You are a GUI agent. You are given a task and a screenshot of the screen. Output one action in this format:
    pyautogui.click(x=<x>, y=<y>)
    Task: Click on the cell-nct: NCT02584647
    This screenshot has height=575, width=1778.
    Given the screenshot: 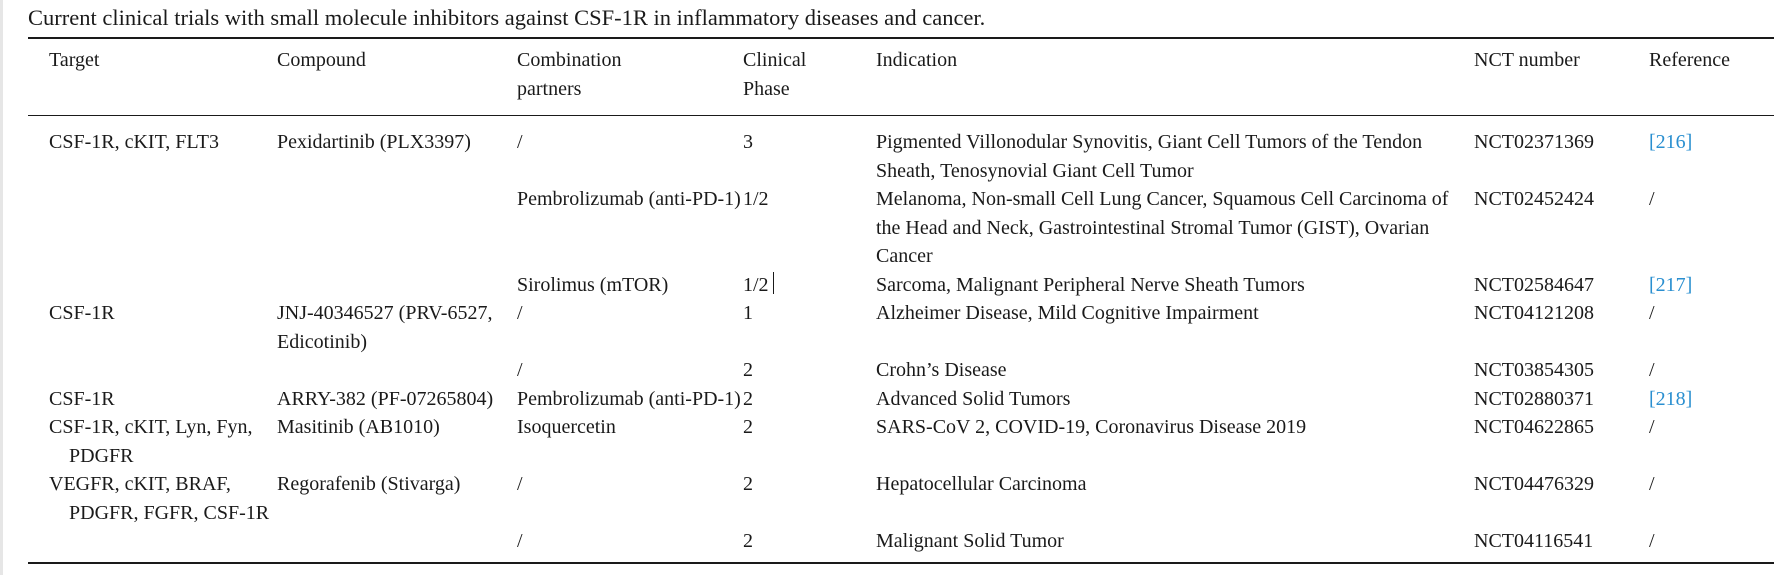 What is the action you would take?
    pyautogui.click(x=1561, y=285)
    